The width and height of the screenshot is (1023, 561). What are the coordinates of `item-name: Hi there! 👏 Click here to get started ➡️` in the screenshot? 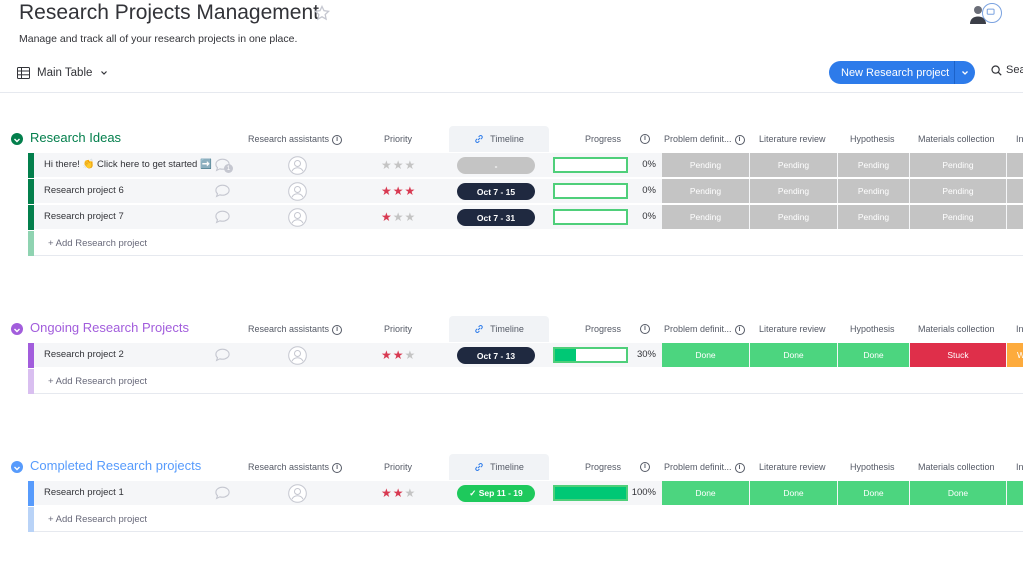 It's located at (128, 164).